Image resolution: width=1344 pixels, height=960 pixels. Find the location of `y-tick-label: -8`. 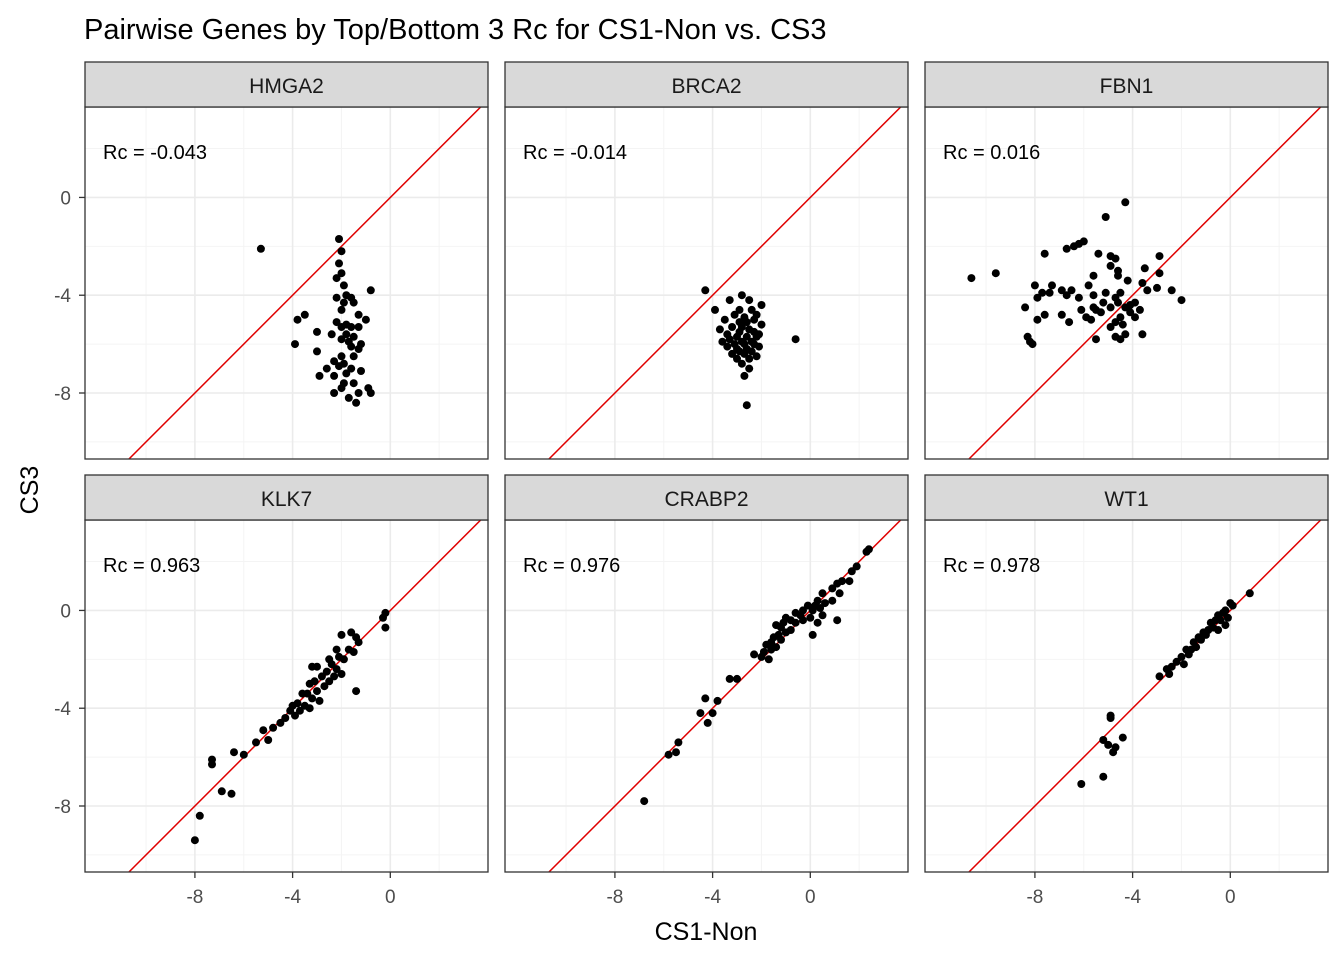

y-tick-label: -8 is located at coordinates (62, 394).